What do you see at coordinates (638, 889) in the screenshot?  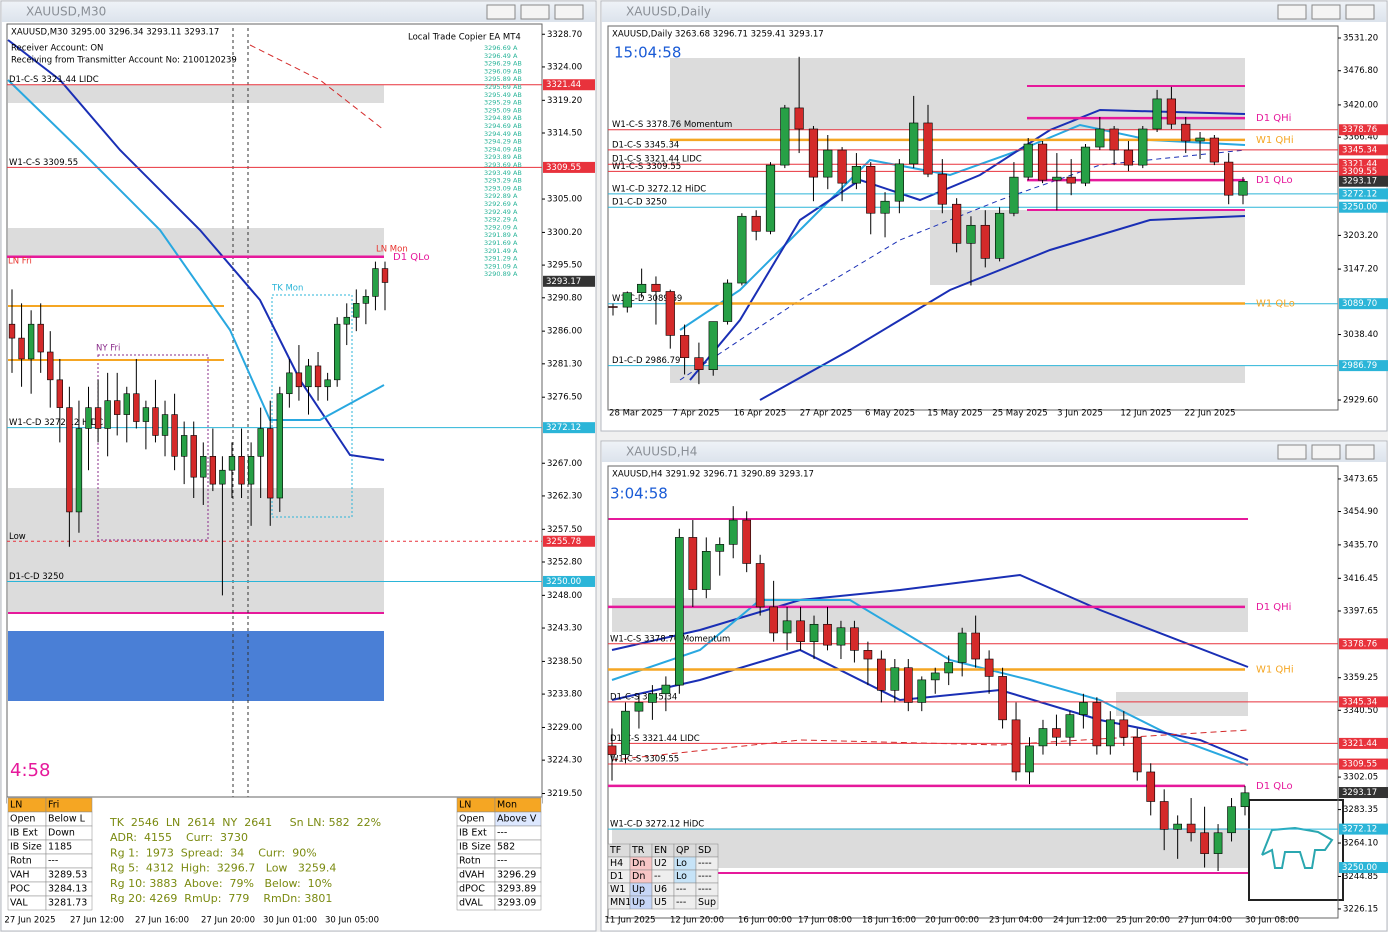 I see `table-text: Up` at bounding box center [638, 889].